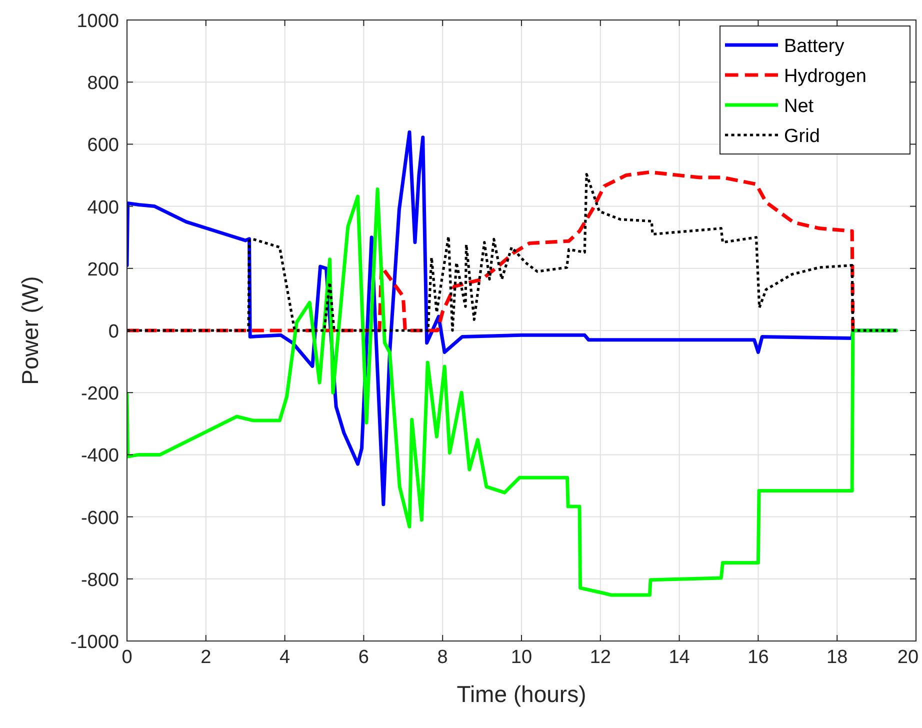 This screenshot has height=728, width=922. What do you see at coordinates (442, 657) in the screenshot?
I see `x-tick-label: 8` at bounding box center [442, 657].